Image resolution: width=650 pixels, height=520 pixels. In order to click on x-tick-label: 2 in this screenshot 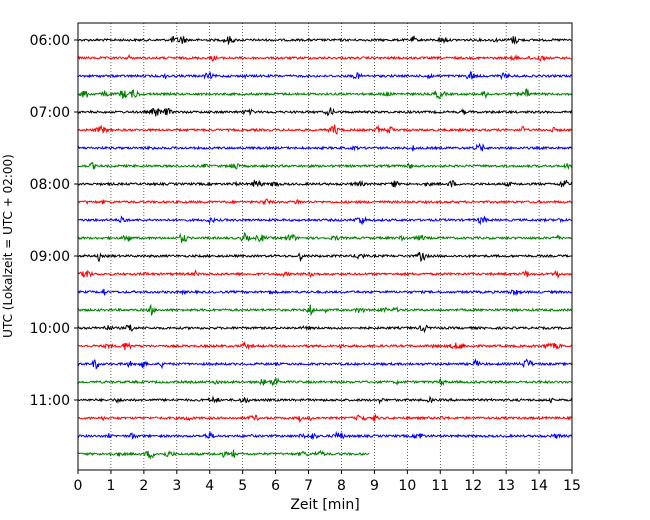, I will do `click(143, 486)`.